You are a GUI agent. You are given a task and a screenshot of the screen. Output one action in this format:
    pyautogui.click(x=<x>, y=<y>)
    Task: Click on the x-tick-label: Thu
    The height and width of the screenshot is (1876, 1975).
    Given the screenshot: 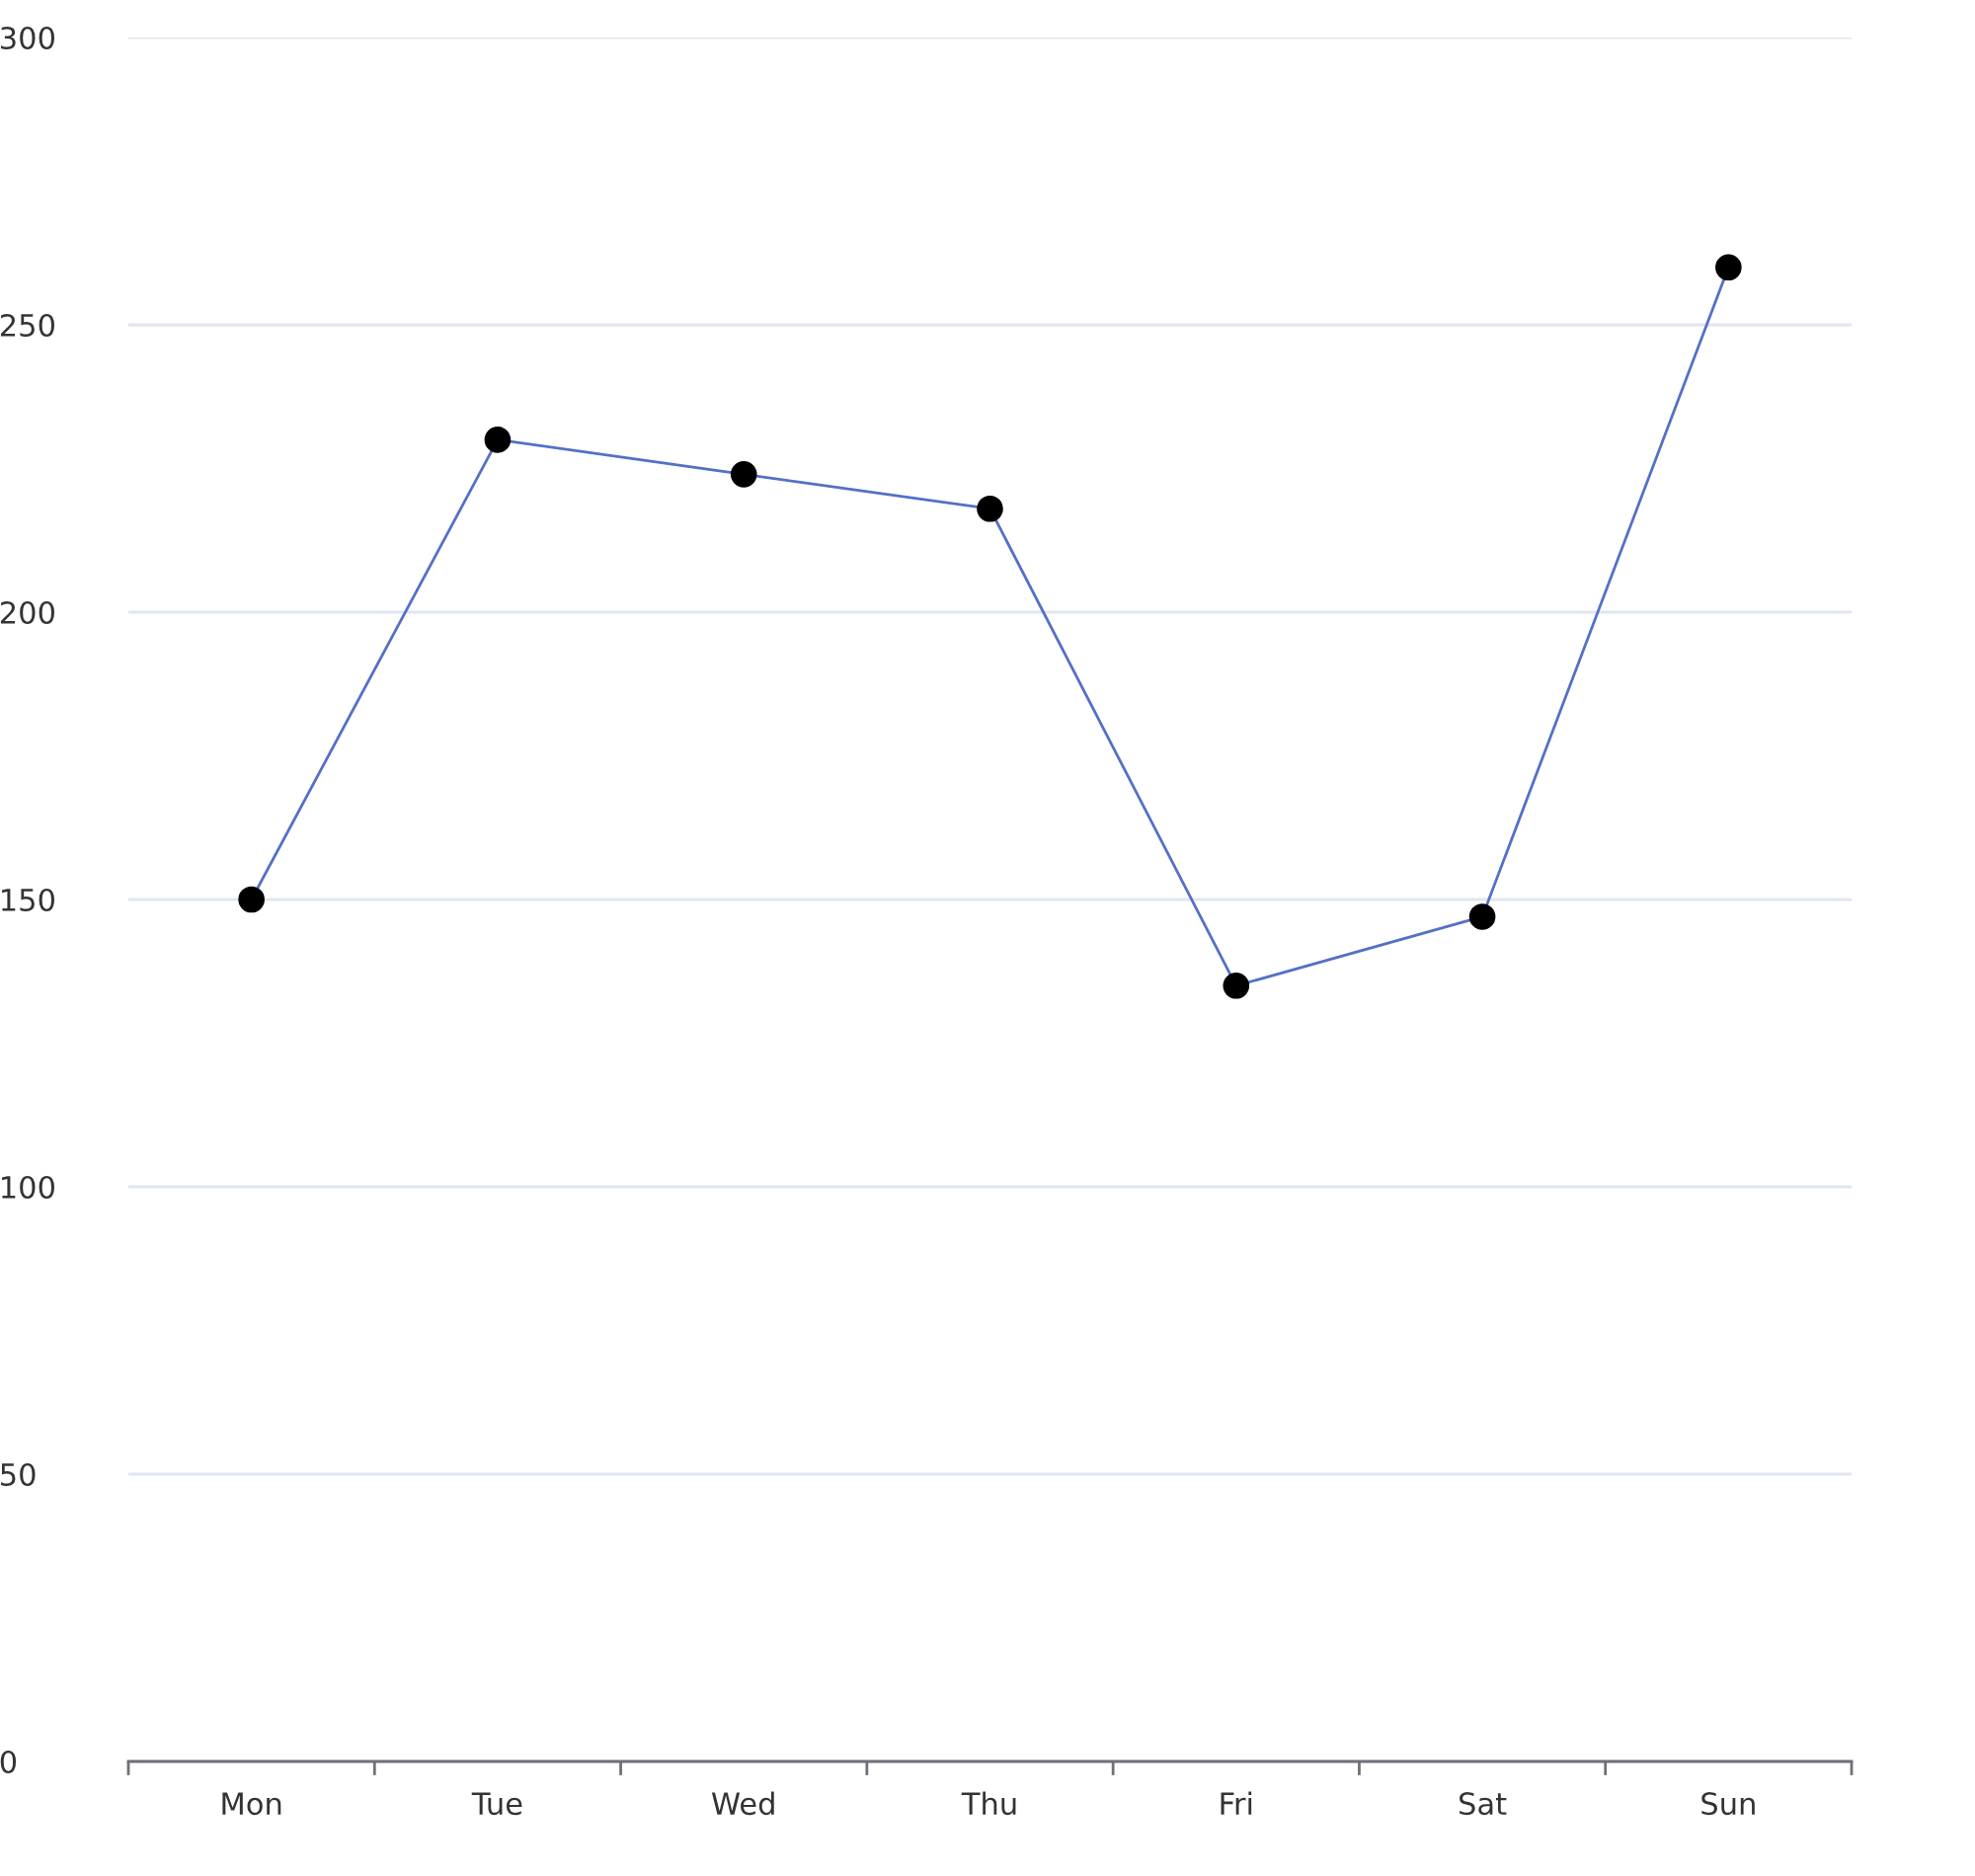 What is the action you would take?
    pyautogui.click(x=989, y=1804)
    